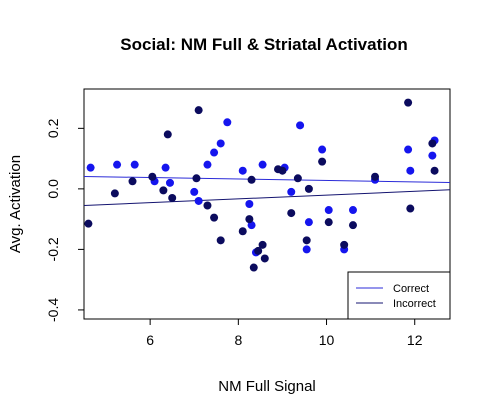  What do you see at coordinates (53, 128) in the screenshot?
I see `y-tick-label: 0.2` at bounding box center [53, 128].